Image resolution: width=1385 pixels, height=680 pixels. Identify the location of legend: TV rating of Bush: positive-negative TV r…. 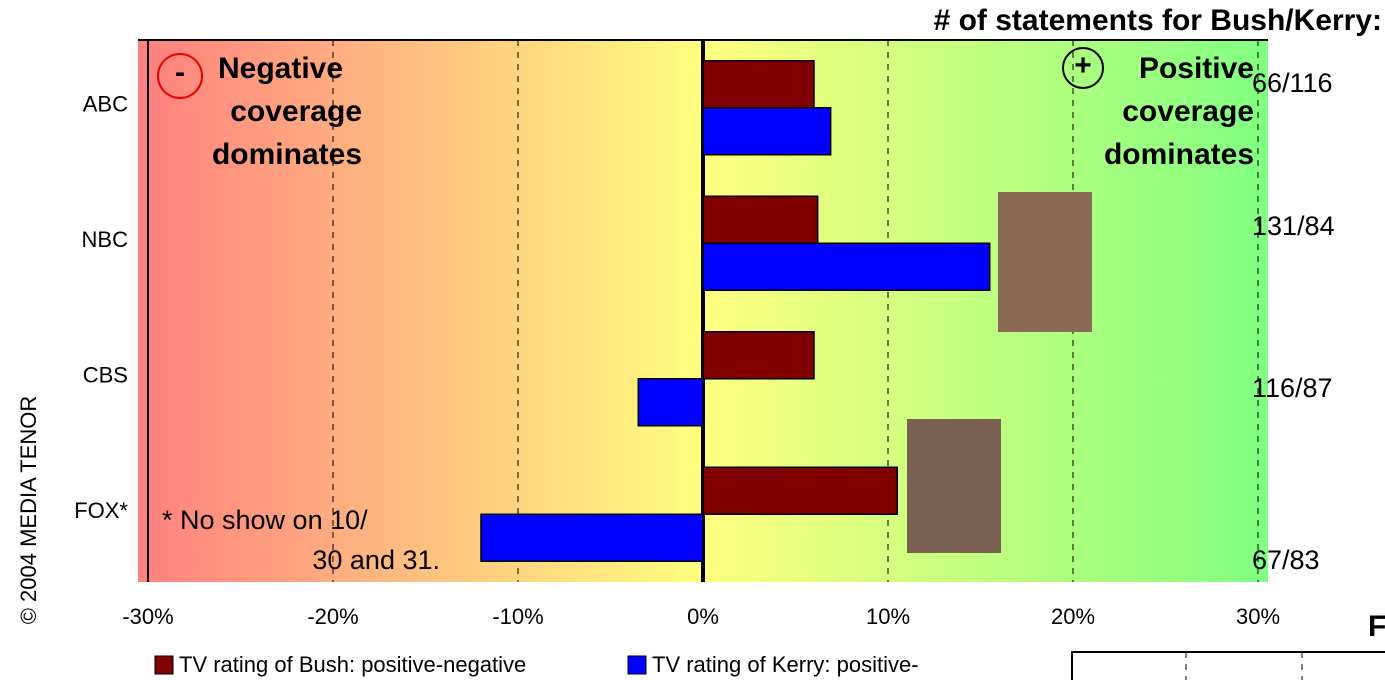
(536, 664).